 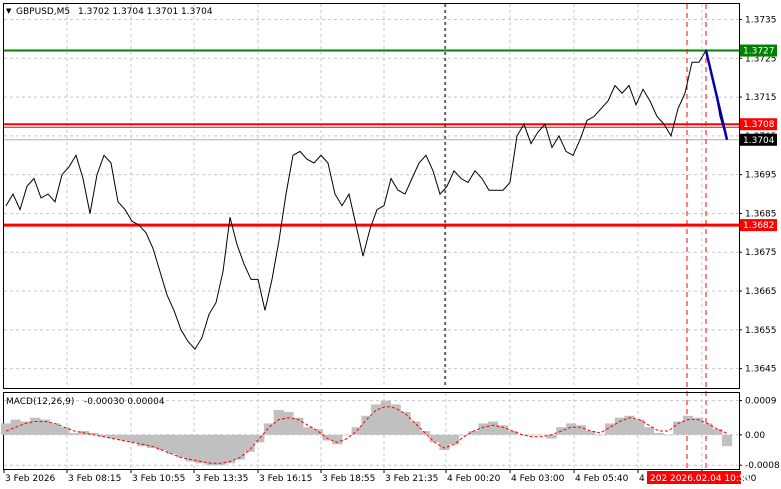 I want to click on time-tick-label: 3 Feb 10:55, so click(x=158, y=479).